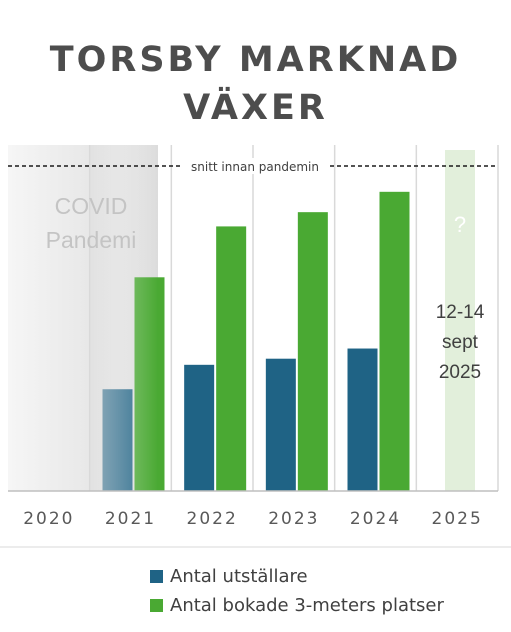 This screenshot has height=632, width=511. What do you see at coordinates (255, 108) in the screenshot?
I see `chart-title-line-2: VÄXER` at bounding box center [255, 108].